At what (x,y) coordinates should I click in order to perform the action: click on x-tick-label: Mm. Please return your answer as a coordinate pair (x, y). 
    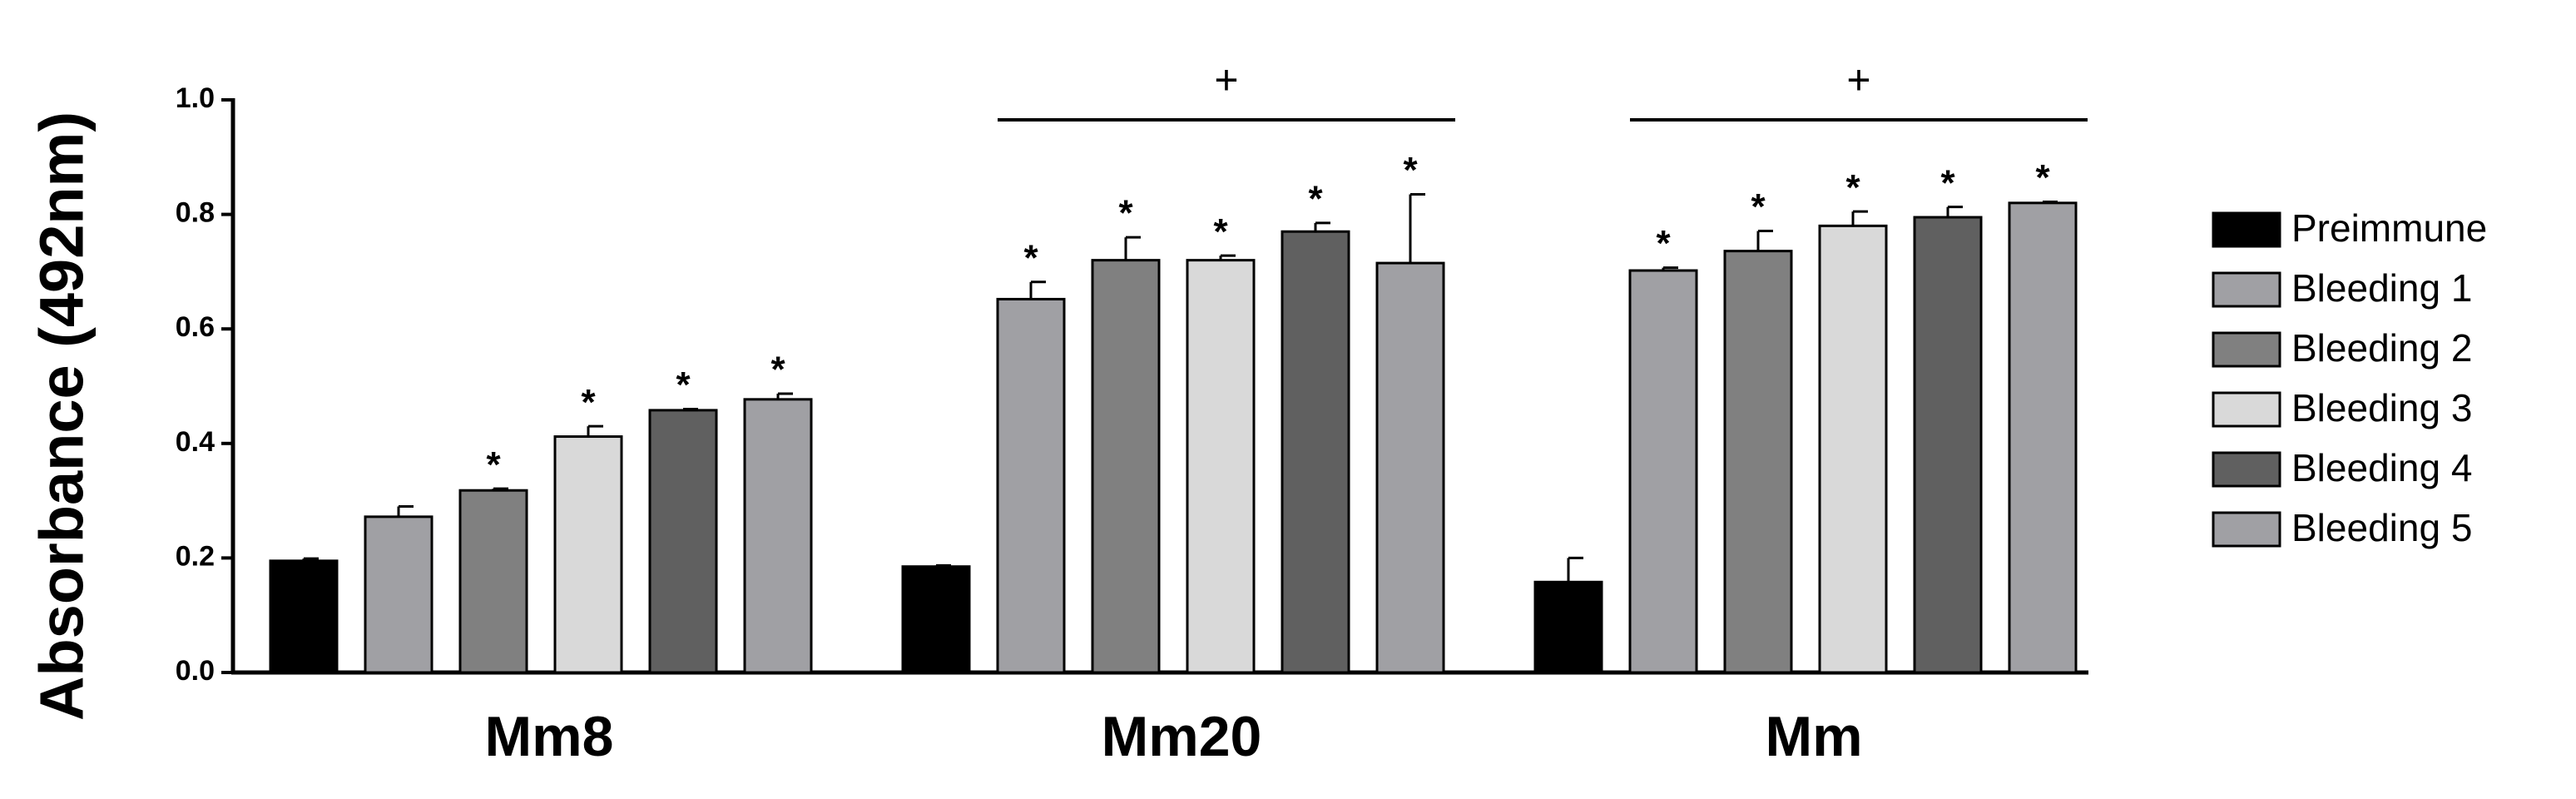
    Looking at the image, I should click on (1814, 737).